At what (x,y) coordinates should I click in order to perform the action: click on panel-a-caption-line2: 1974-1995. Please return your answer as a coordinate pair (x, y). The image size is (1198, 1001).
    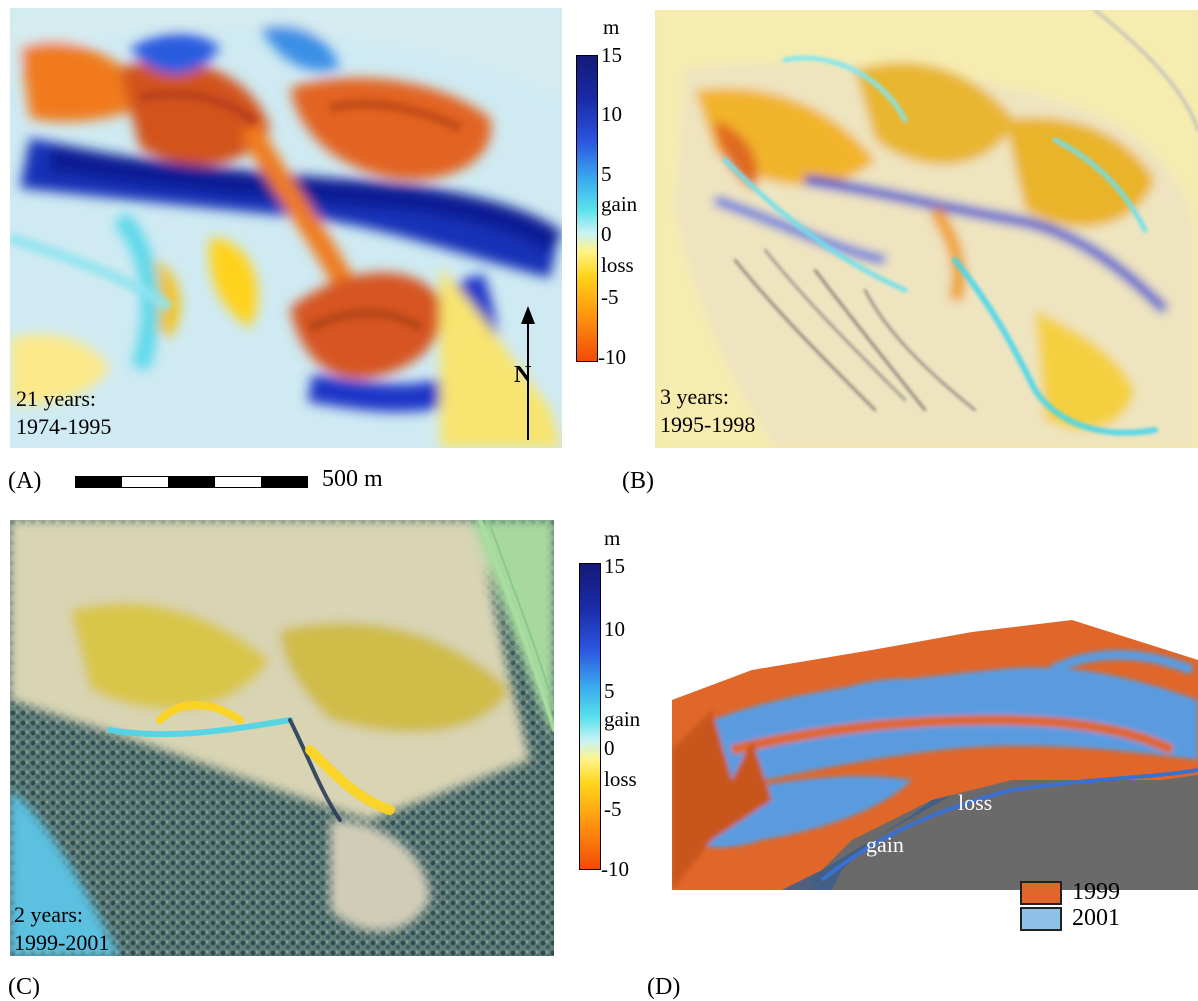
    Looking at the image, I should click on (64, 426).